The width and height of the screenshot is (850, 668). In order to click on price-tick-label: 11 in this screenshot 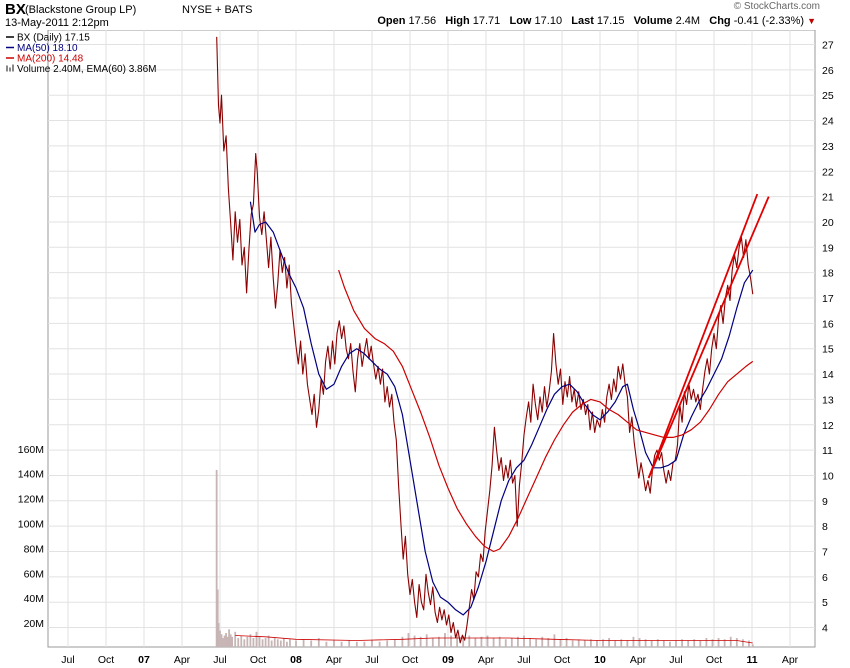, I will do `click(827, 451)`.